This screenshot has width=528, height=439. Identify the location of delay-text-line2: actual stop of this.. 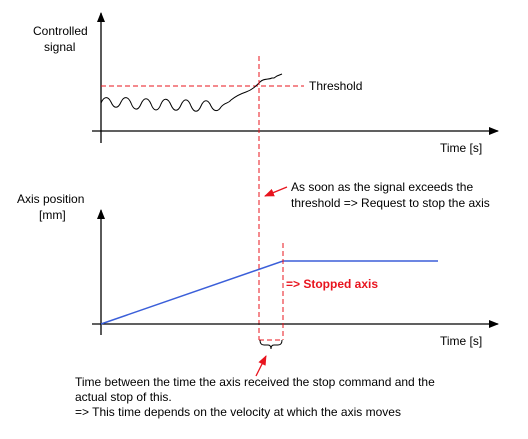
(123, 397).